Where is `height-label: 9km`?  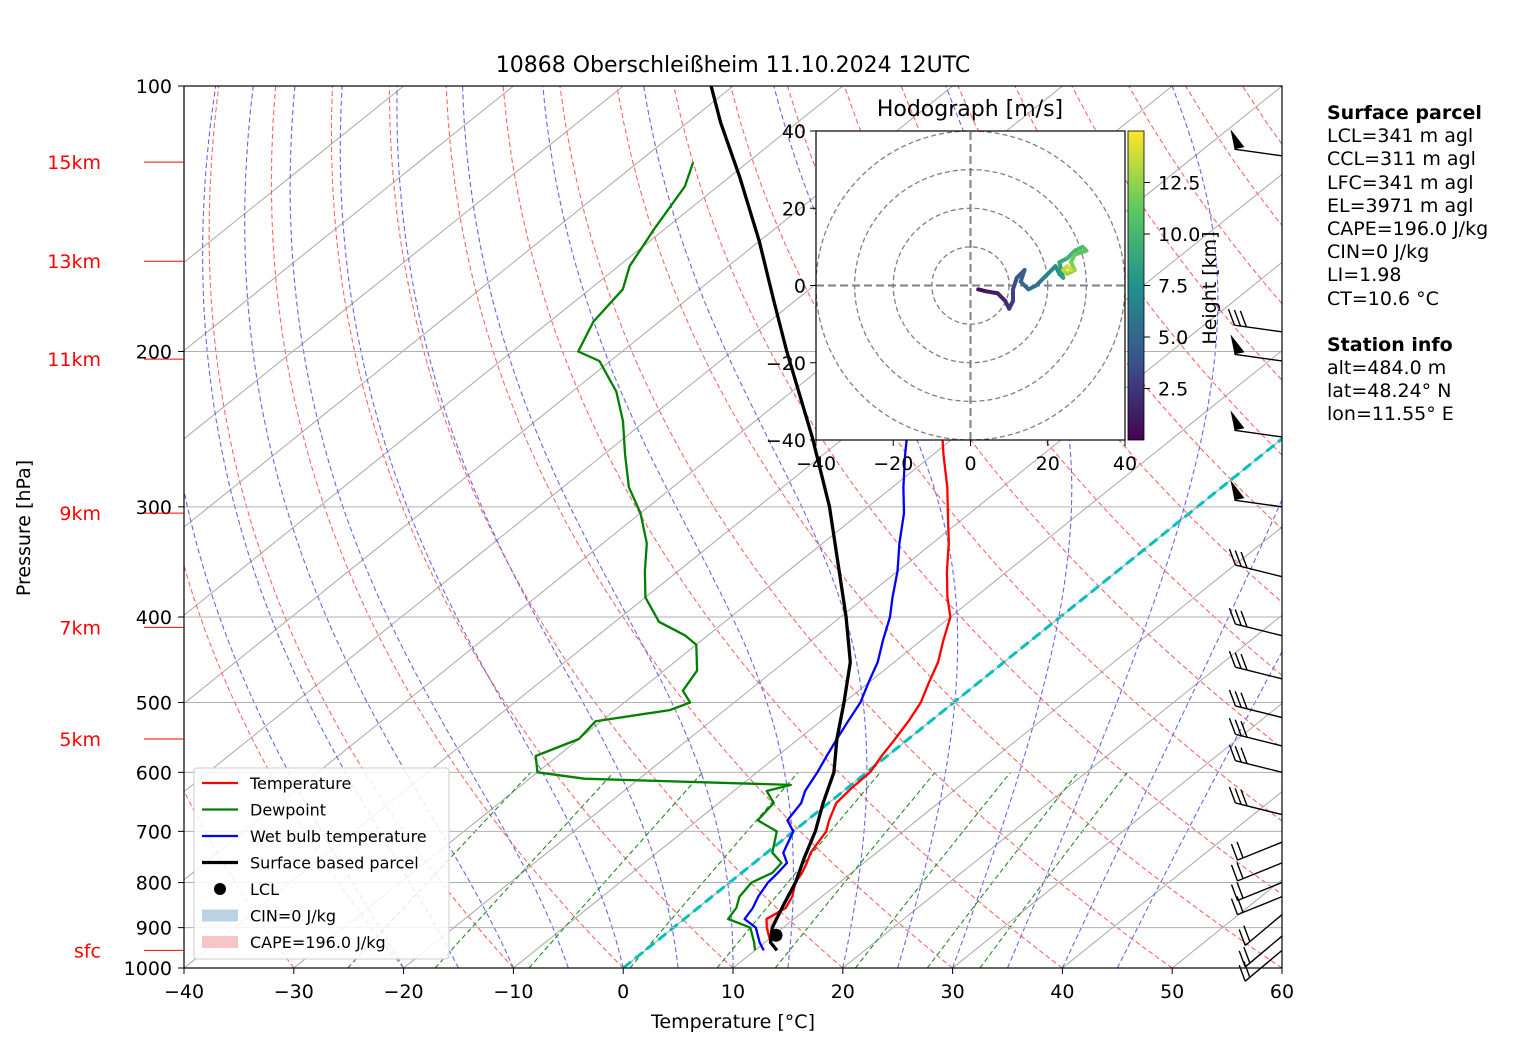 height-label: 9km is located at coordinates (80, 514).